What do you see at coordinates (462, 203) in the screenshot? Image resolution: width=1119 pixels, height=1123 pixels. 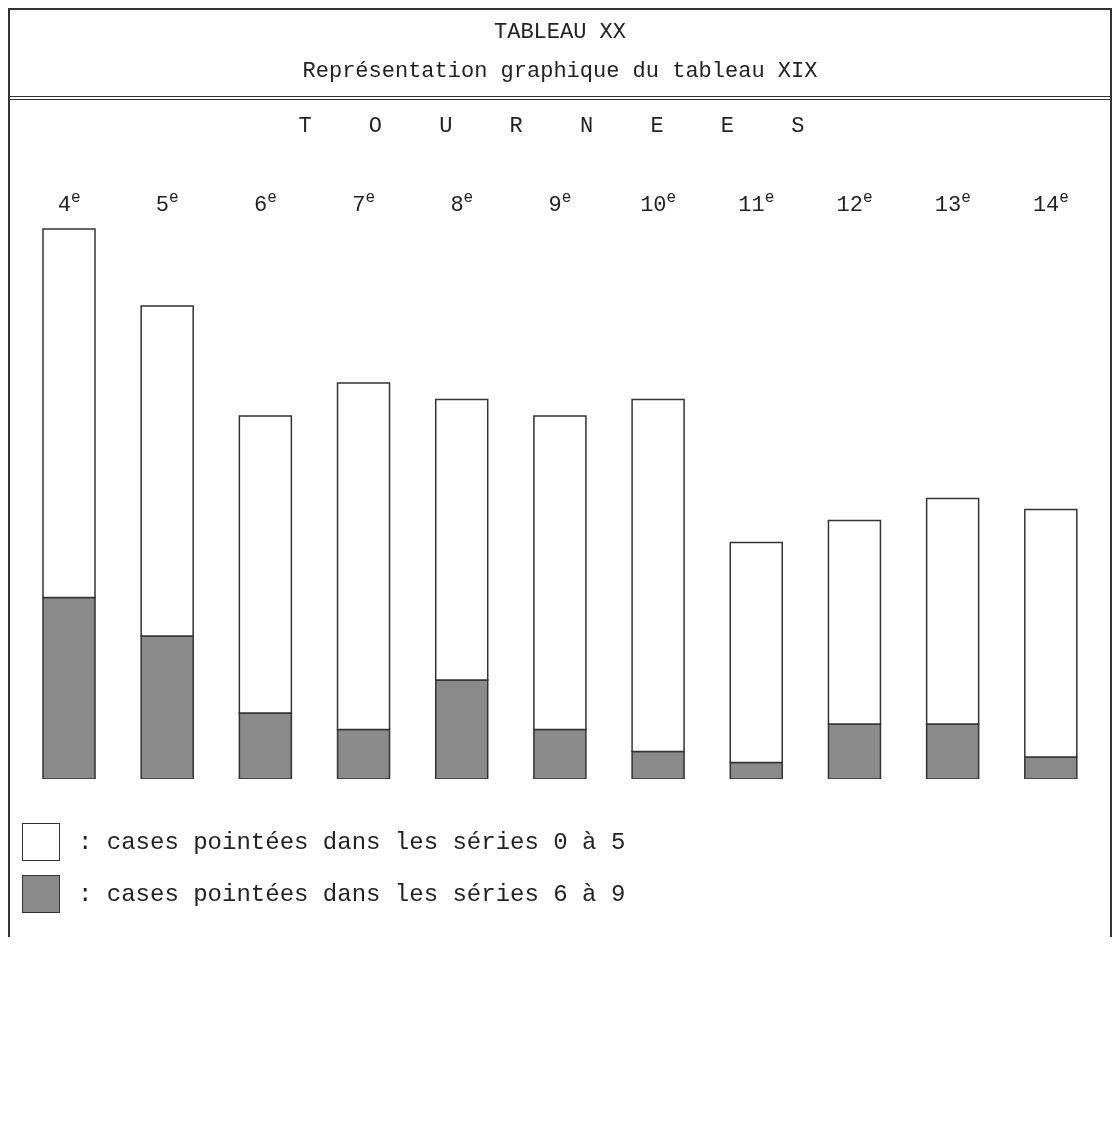 I see `x-tick-label: 8$^{e}$` at bounding box center [462, 203].